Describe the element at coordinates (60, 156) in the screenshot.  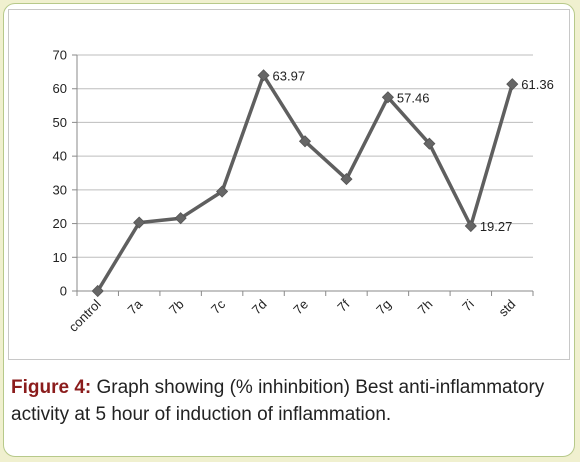
I see `y-tick-label: 40` at that location.